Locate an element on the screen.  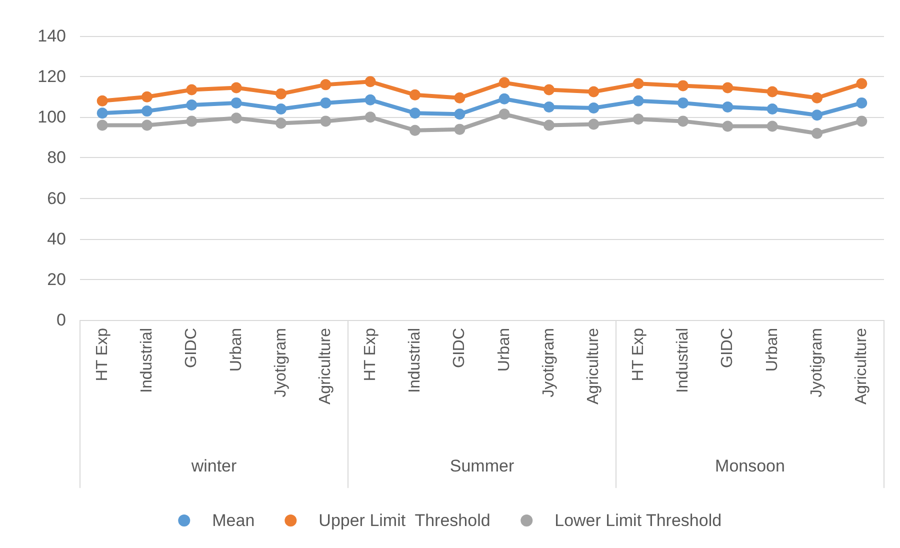
text: Monsoon is located at coordinates (750, 466).